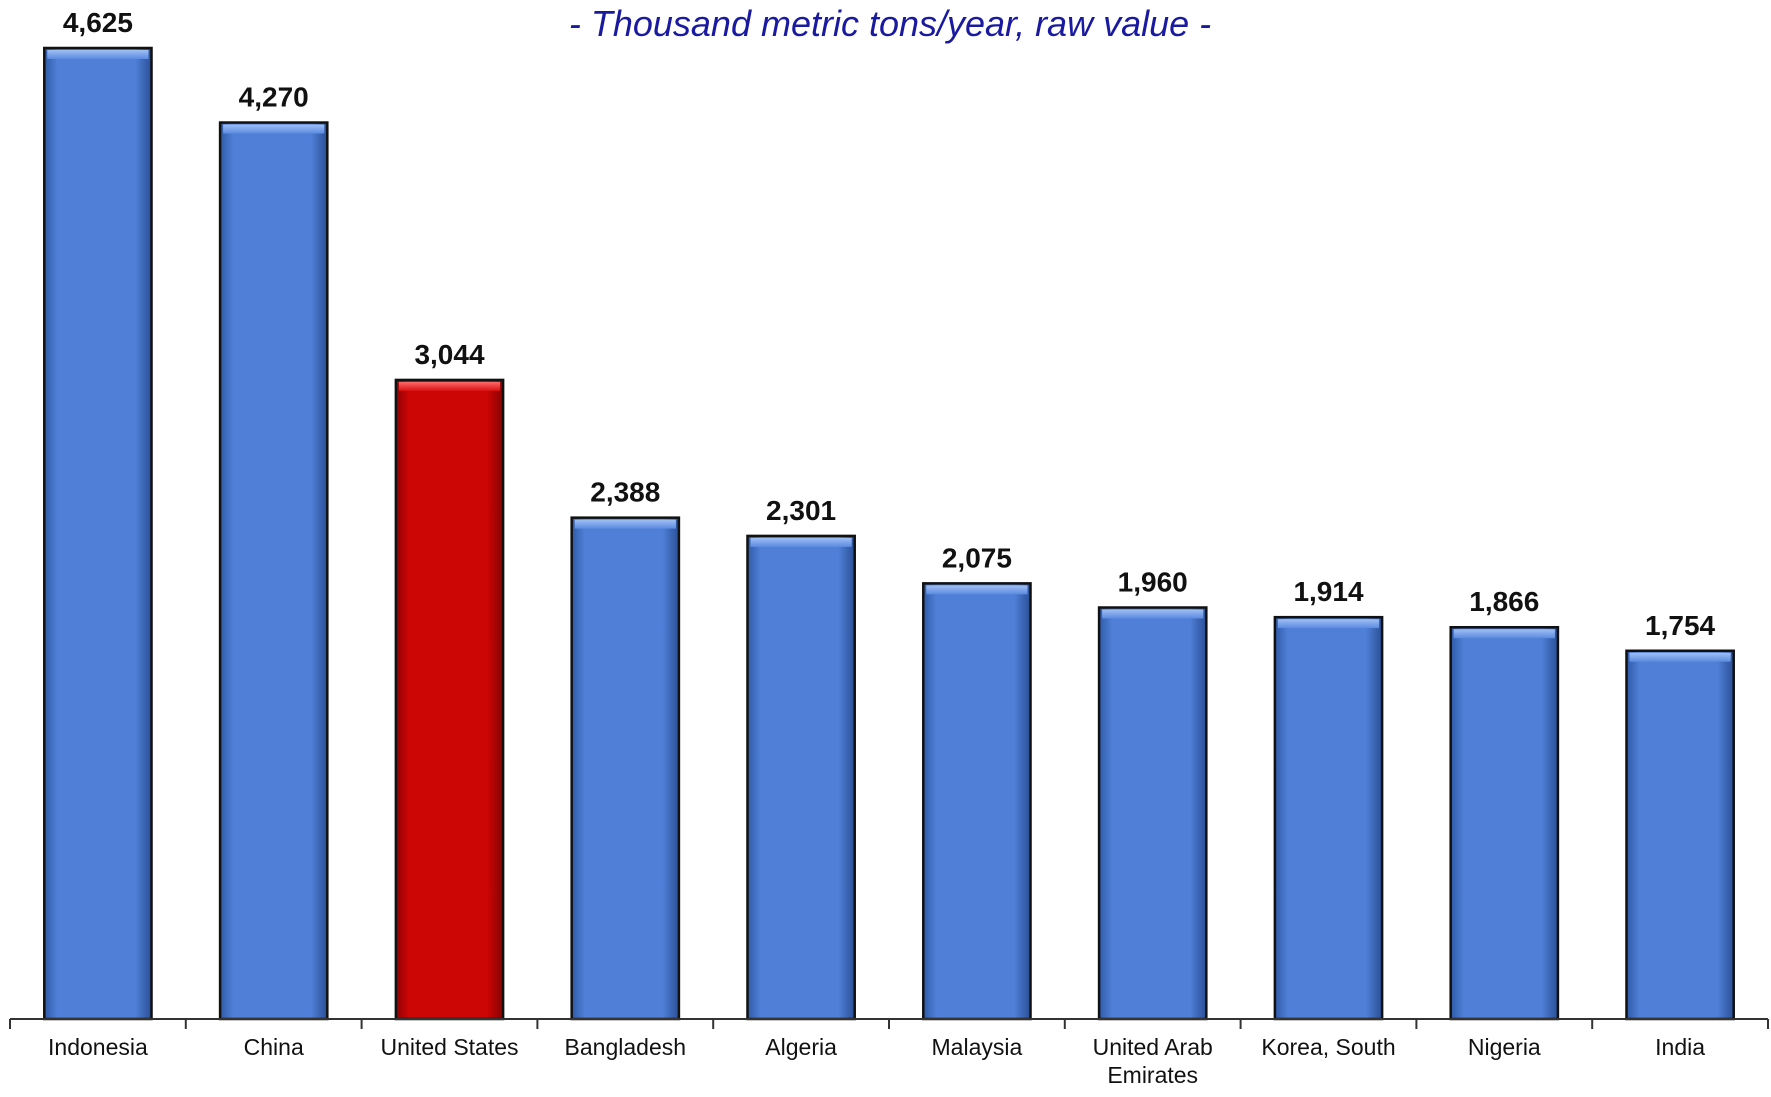 Image resolution: width=1771 pixels, height=1097 pixels. I want to click on bar-cap-bangladesh, so click(625, 524).